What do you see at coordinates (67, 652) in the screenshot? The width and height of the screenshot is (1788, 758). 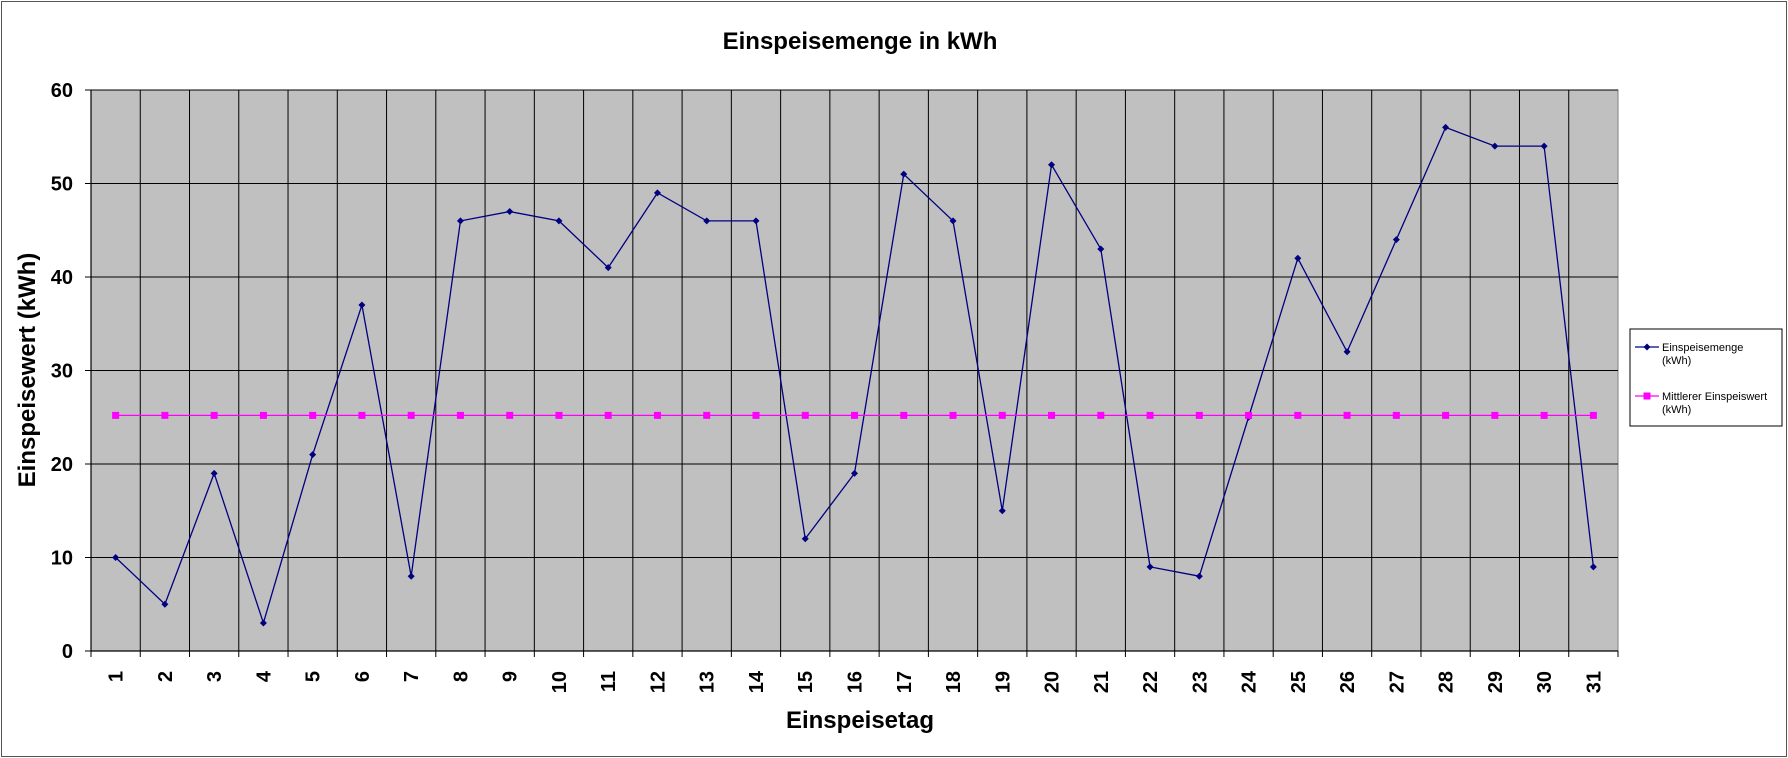 I see `y-tick-label: 0` at bounding box center [67, 652].